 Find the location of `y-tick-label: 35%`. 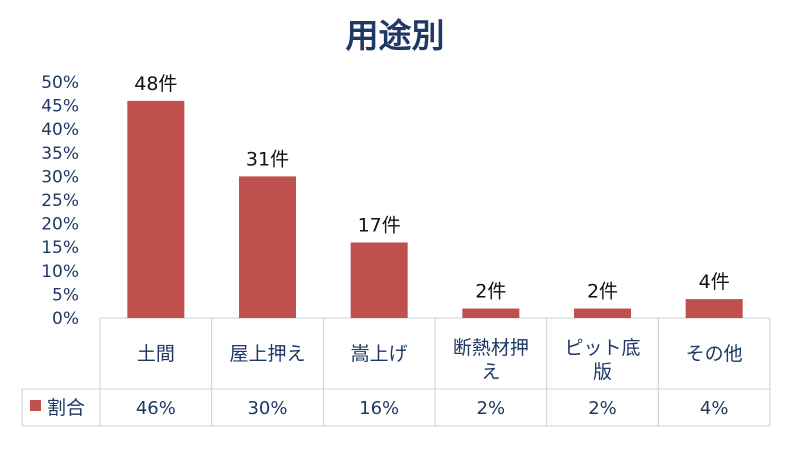

y-tick-label: 35% is located at coordinates (60, 154).